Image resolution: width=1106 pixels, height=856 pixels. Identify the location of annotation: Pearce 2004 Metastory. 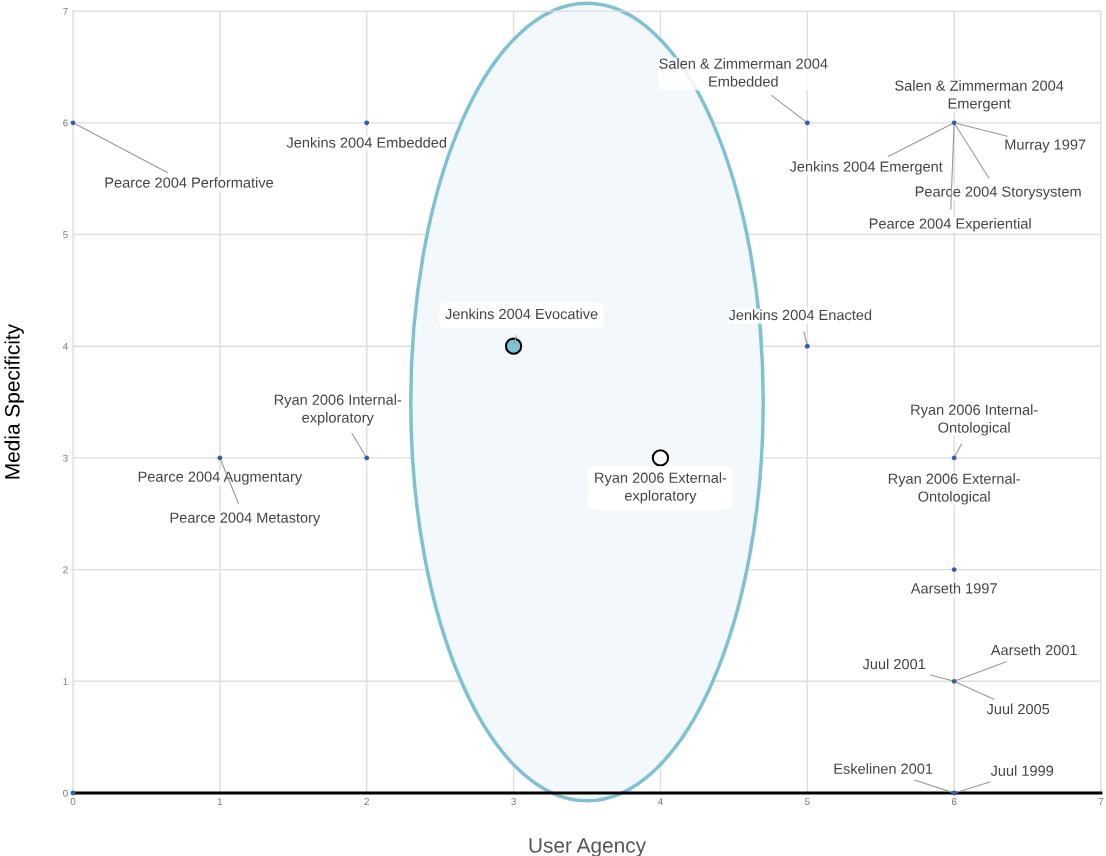
(245, 519).